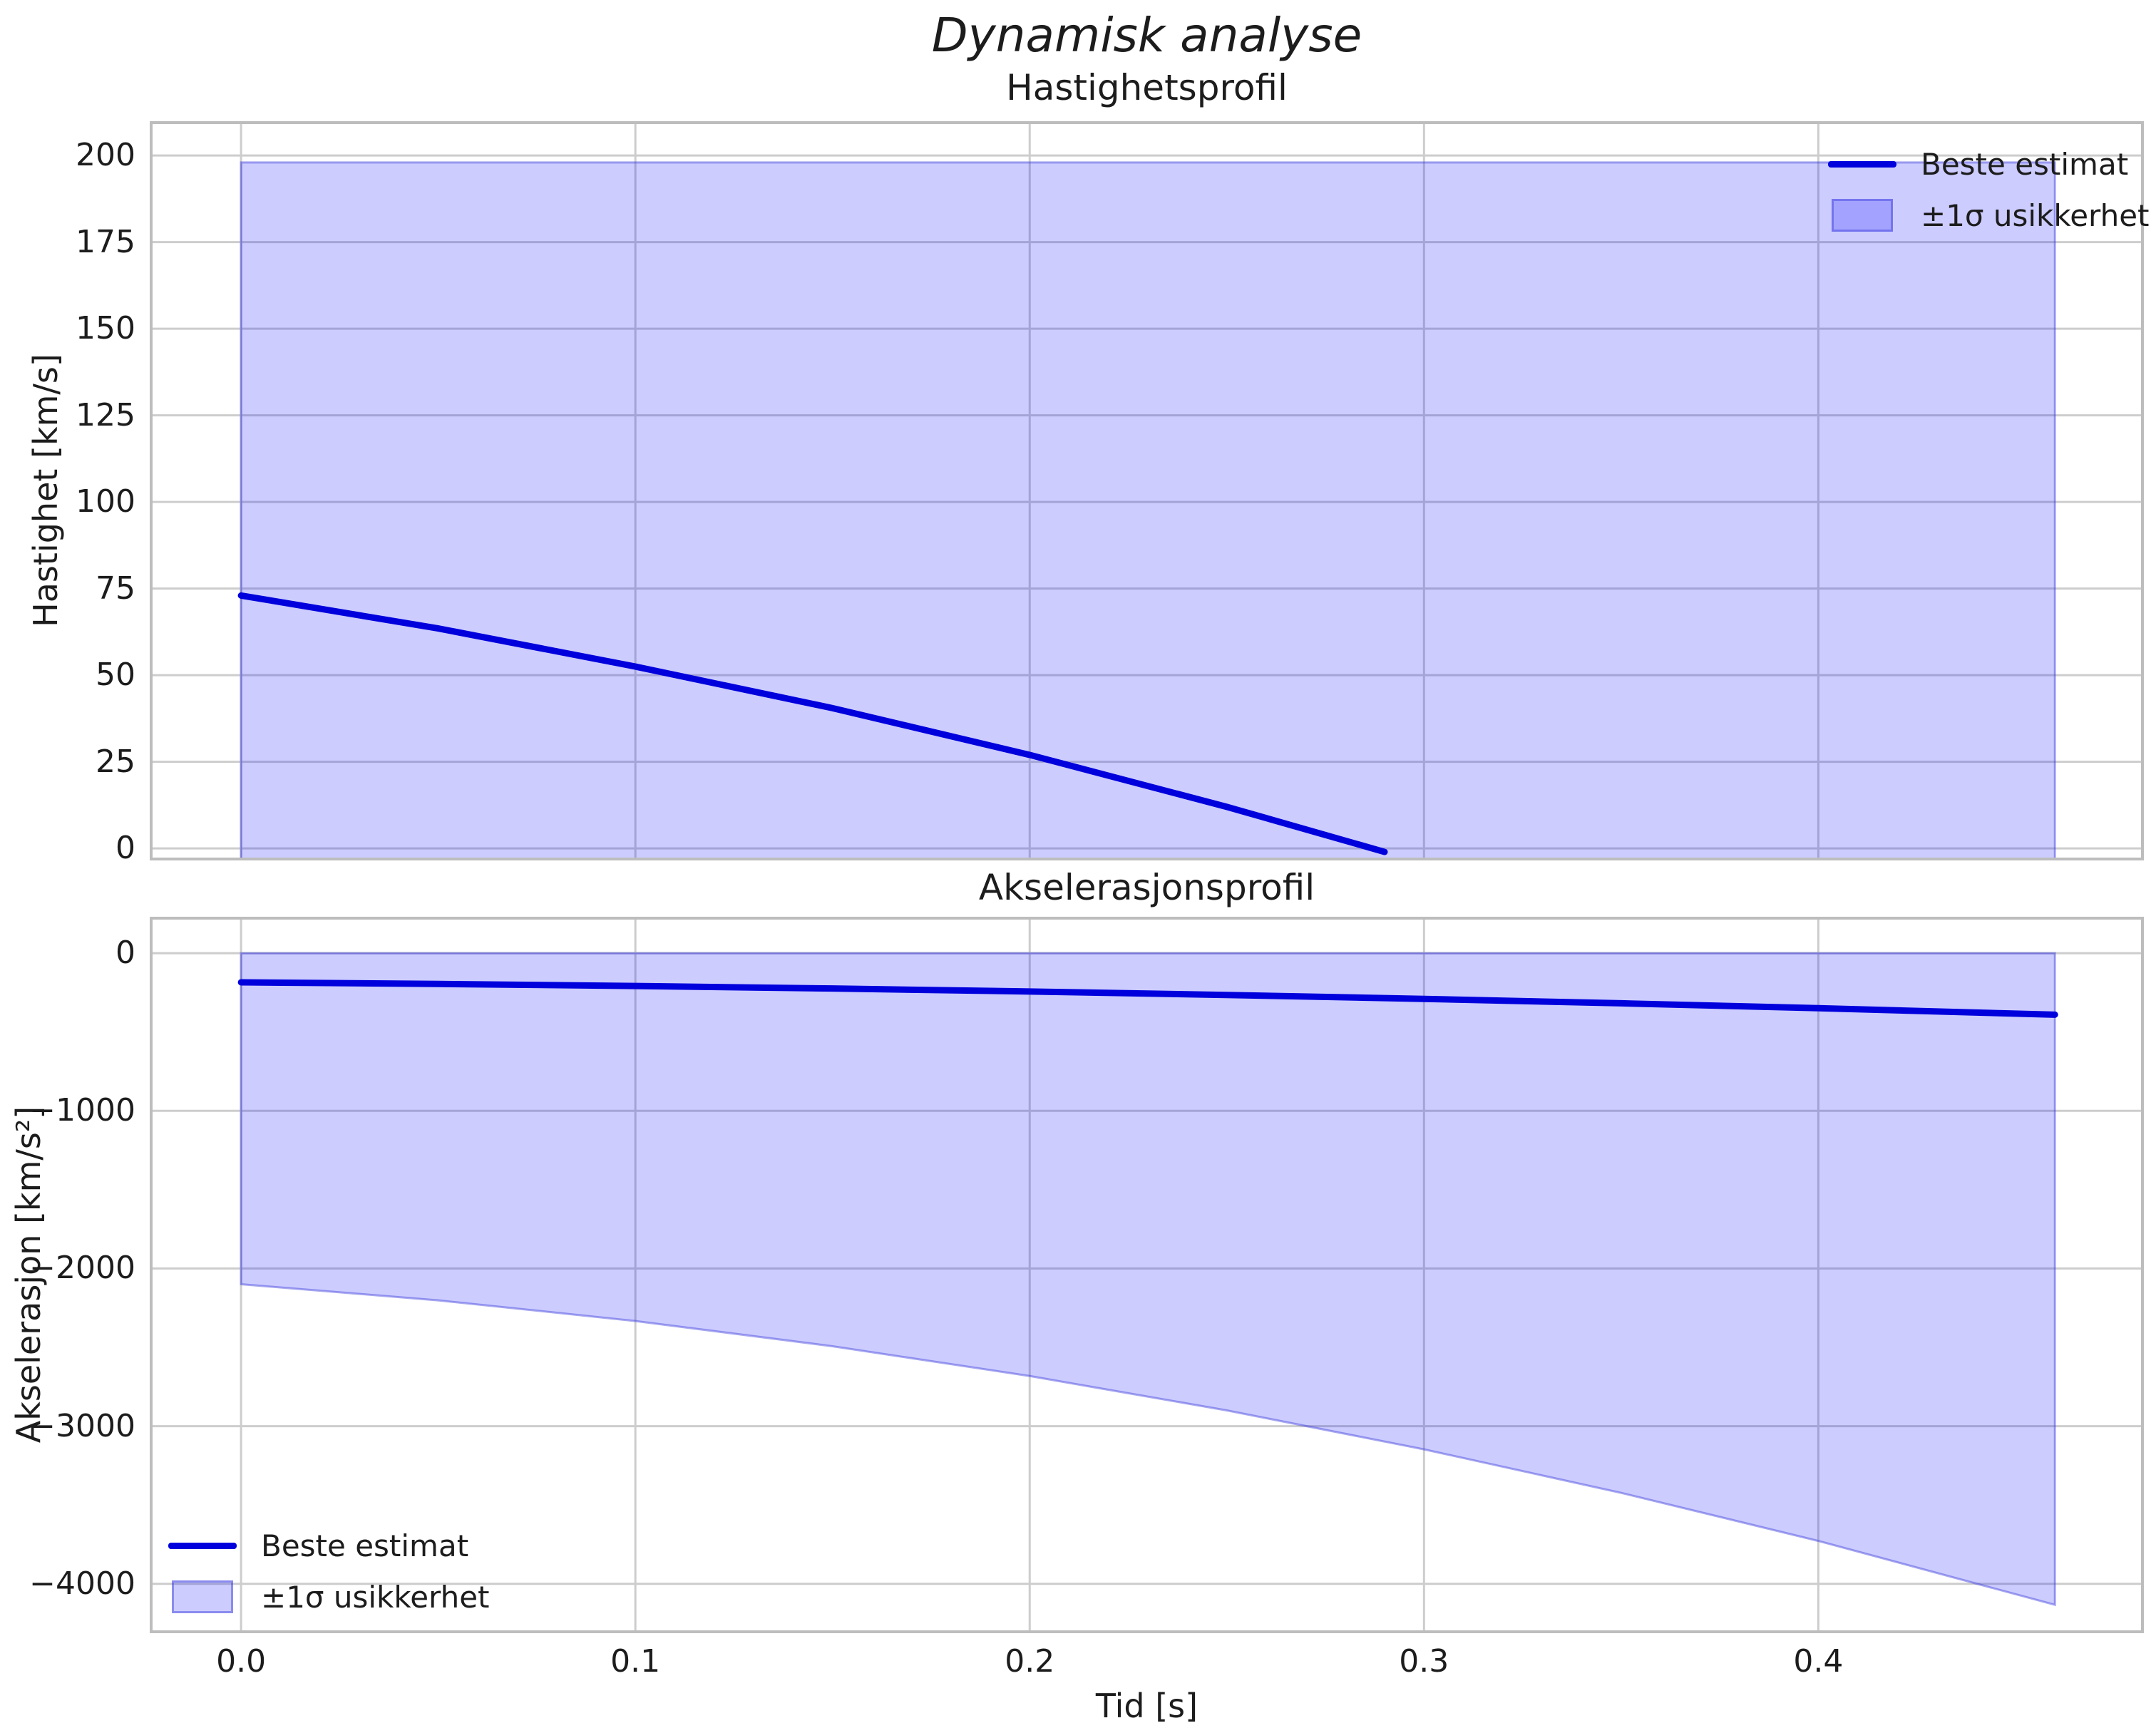 This screenshot has width=2156, height=1728. I want to click on subplot-title-velocity: Hastighetsprofil, so click(1147, 87).